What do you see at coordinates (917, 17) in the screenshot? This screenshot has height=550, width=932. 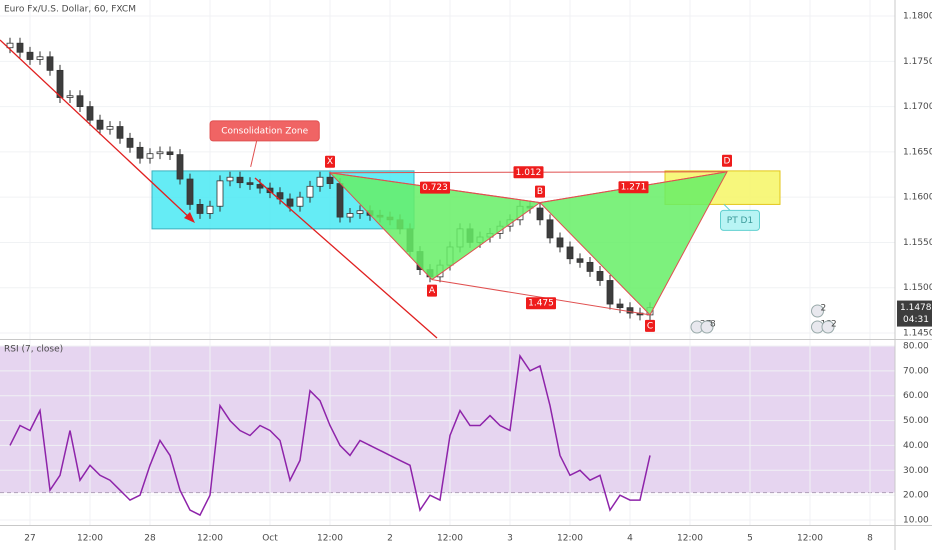 I see `y-tick-label: 1.18000` at bounding box center [917, 17].